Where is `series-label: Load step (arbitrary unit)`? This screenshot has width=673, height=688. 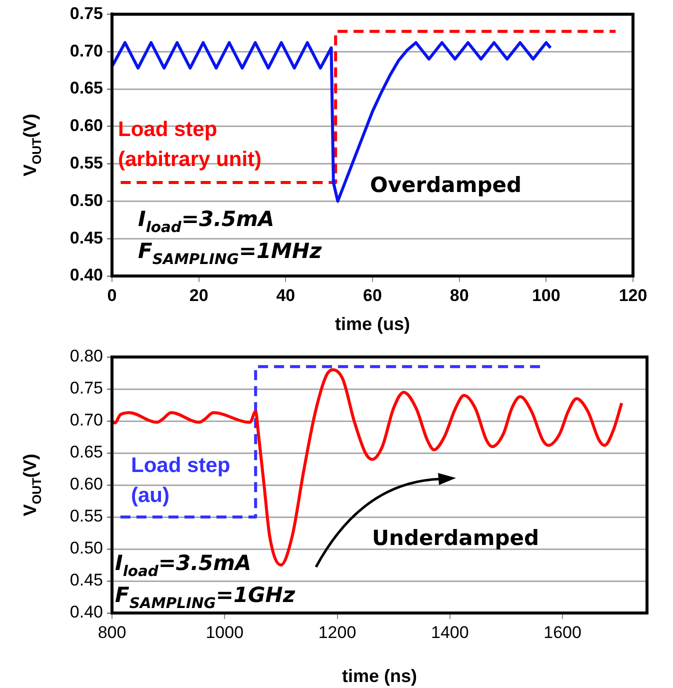 series-label: Load step (arbitrary unit) is located at coordinates (190, 144).